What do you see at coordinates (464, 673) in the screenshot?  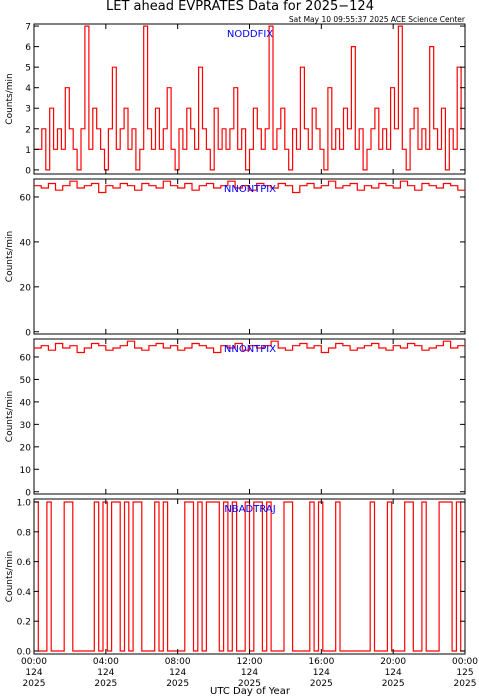 I see `x-tick-label: 125` at bounding box center [464, 673].